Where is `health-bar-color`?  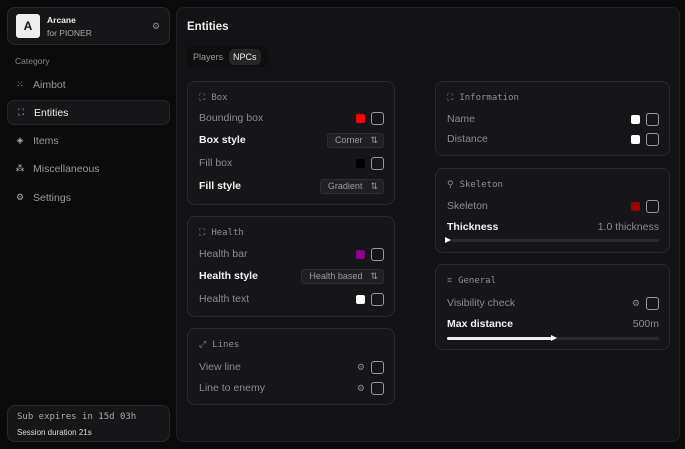
health-bar-color is located at coordinates (360, 254).